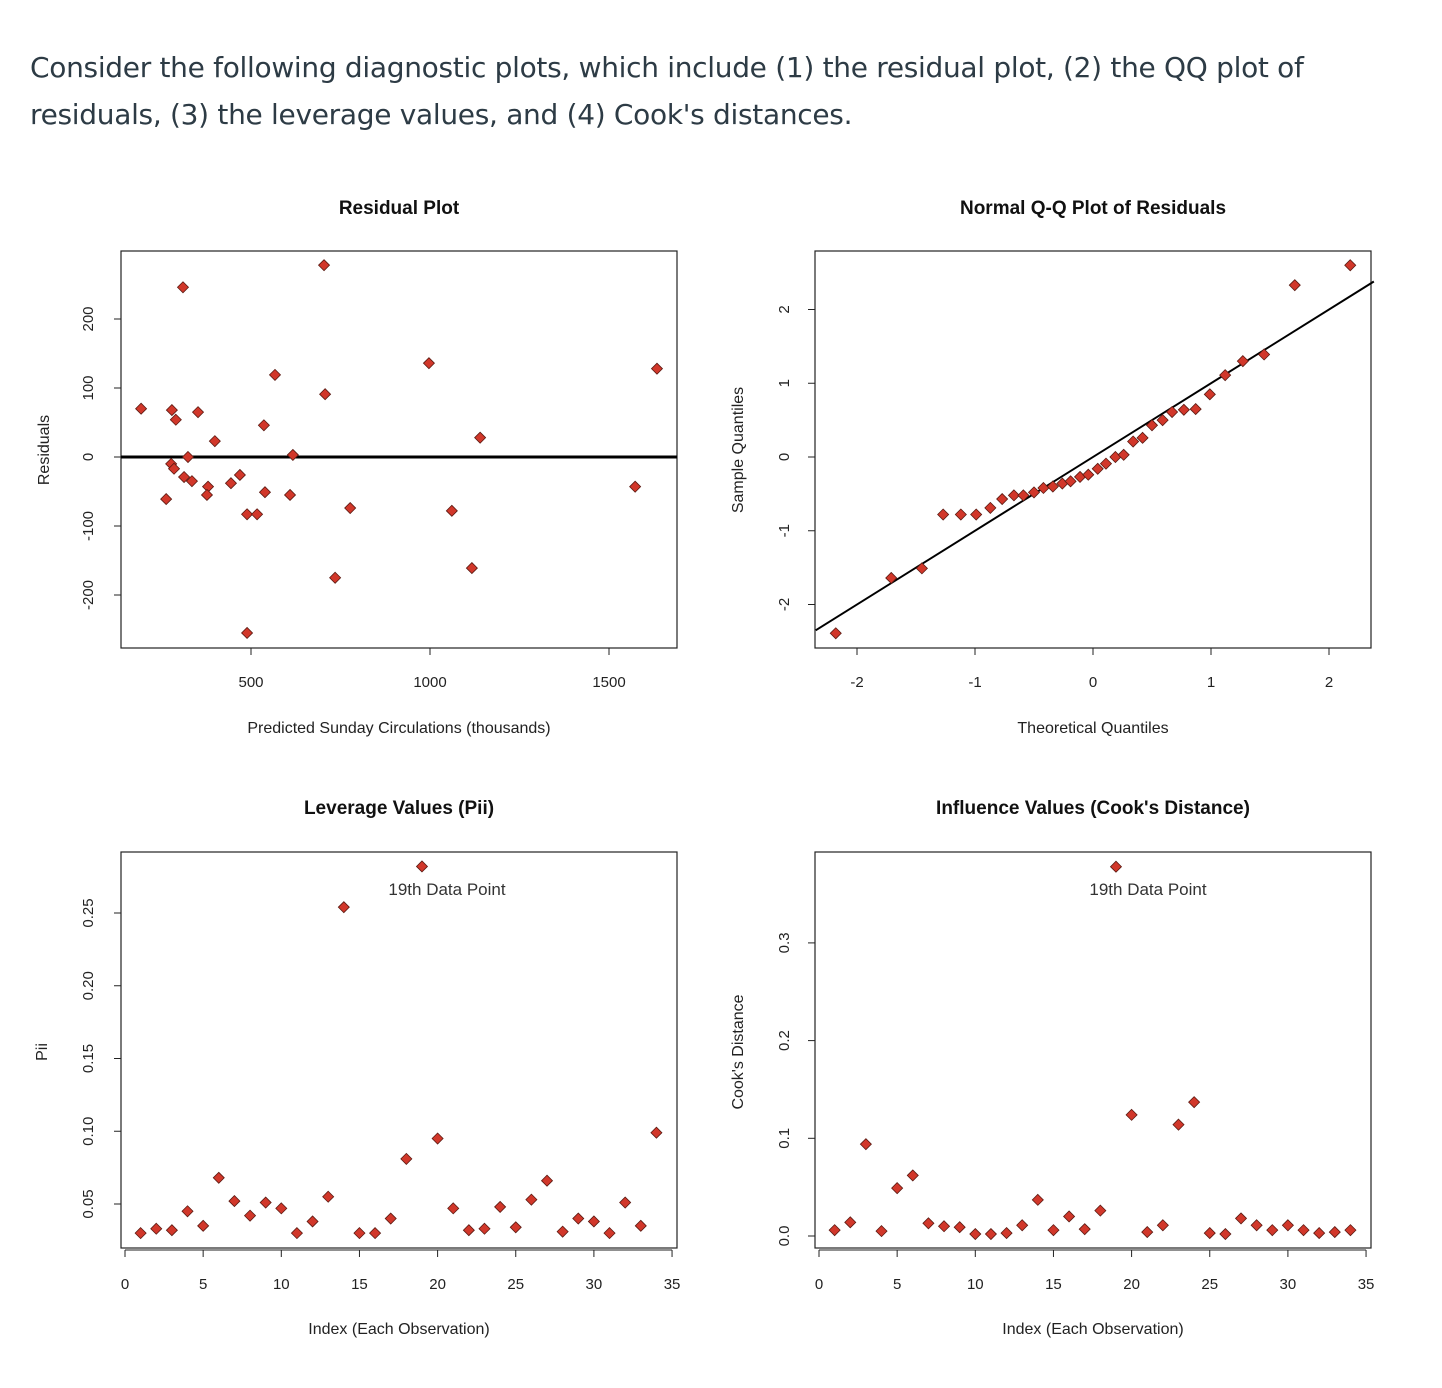 Image resolution: width=1442 pixels, height=1388 pixels. I want to click on y-tick-label: 0.3, so click(784, 942).